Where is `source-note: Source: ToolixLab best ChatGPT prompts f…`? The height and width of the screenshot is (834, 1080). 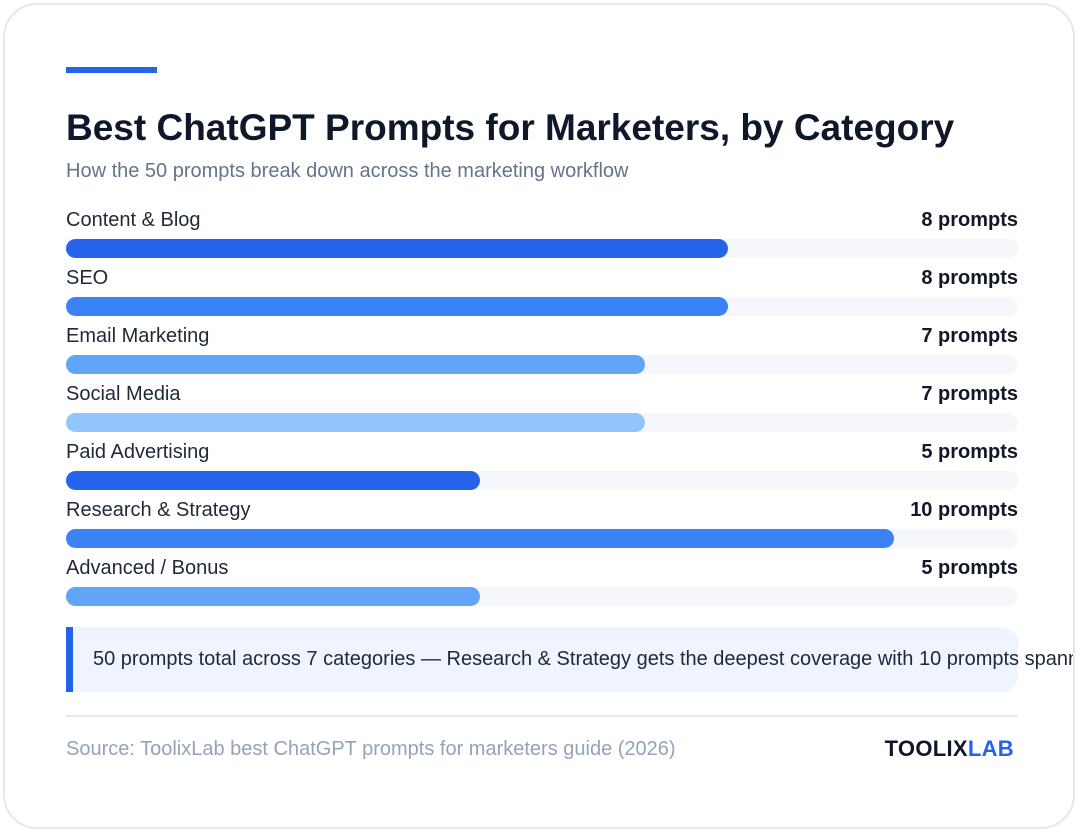
source-note: Source: ToolixLab best ChatGPT prompts f… is located at coordinates (371, 749).